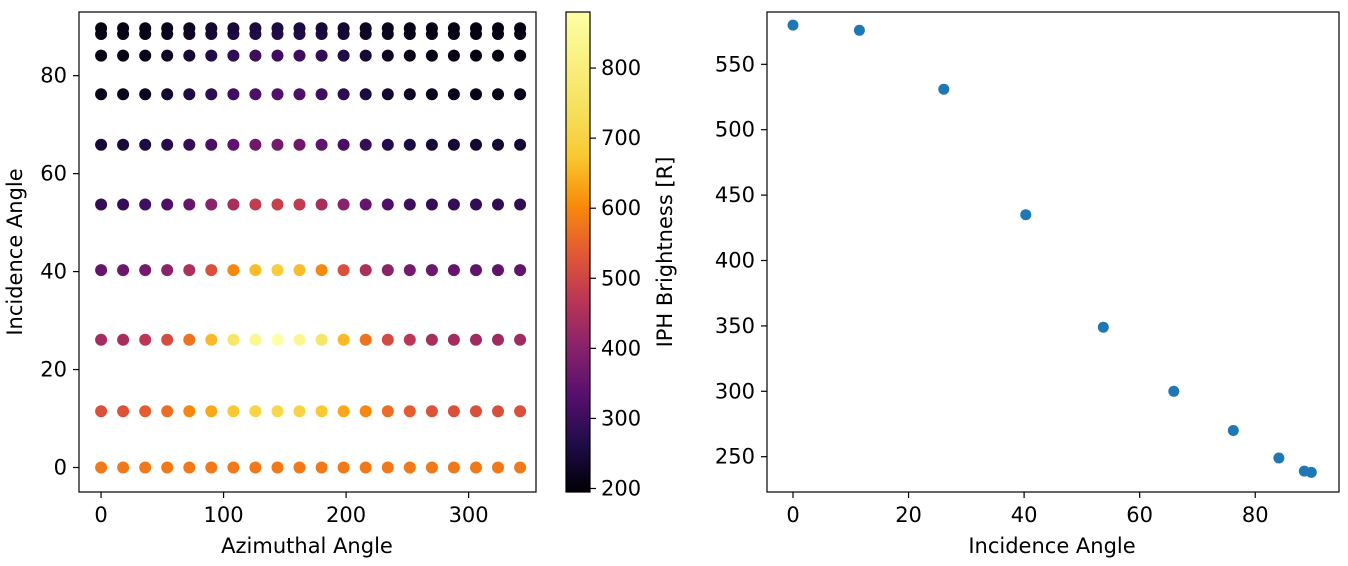 The image size is (1348, 566). Describe the element at coordinates (1139, 515) in the screenshot. I see `right-x-tick-label: 60` at that location.